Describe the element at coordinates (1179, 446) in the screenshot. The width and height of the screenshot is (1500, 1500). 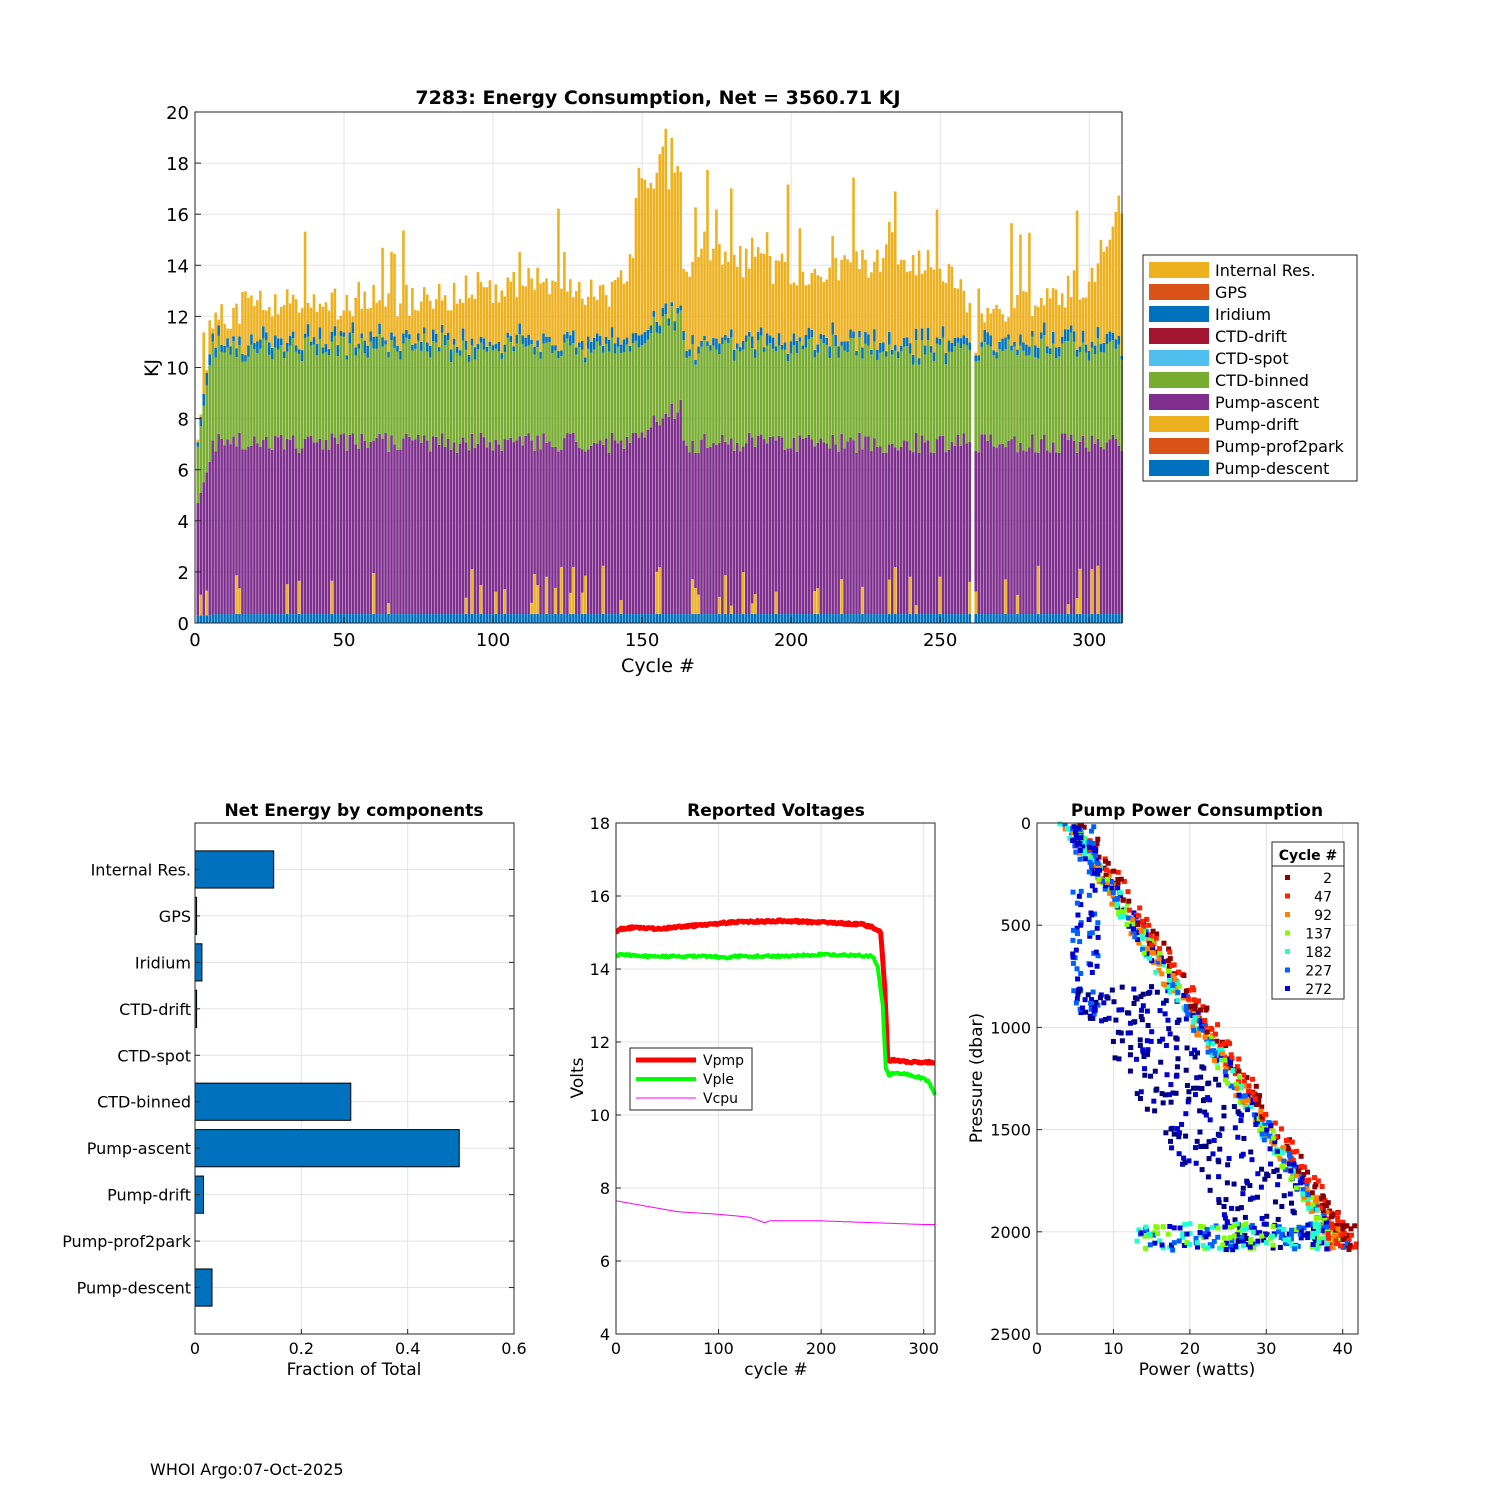
I see `energy-legend-swatch` at that location.